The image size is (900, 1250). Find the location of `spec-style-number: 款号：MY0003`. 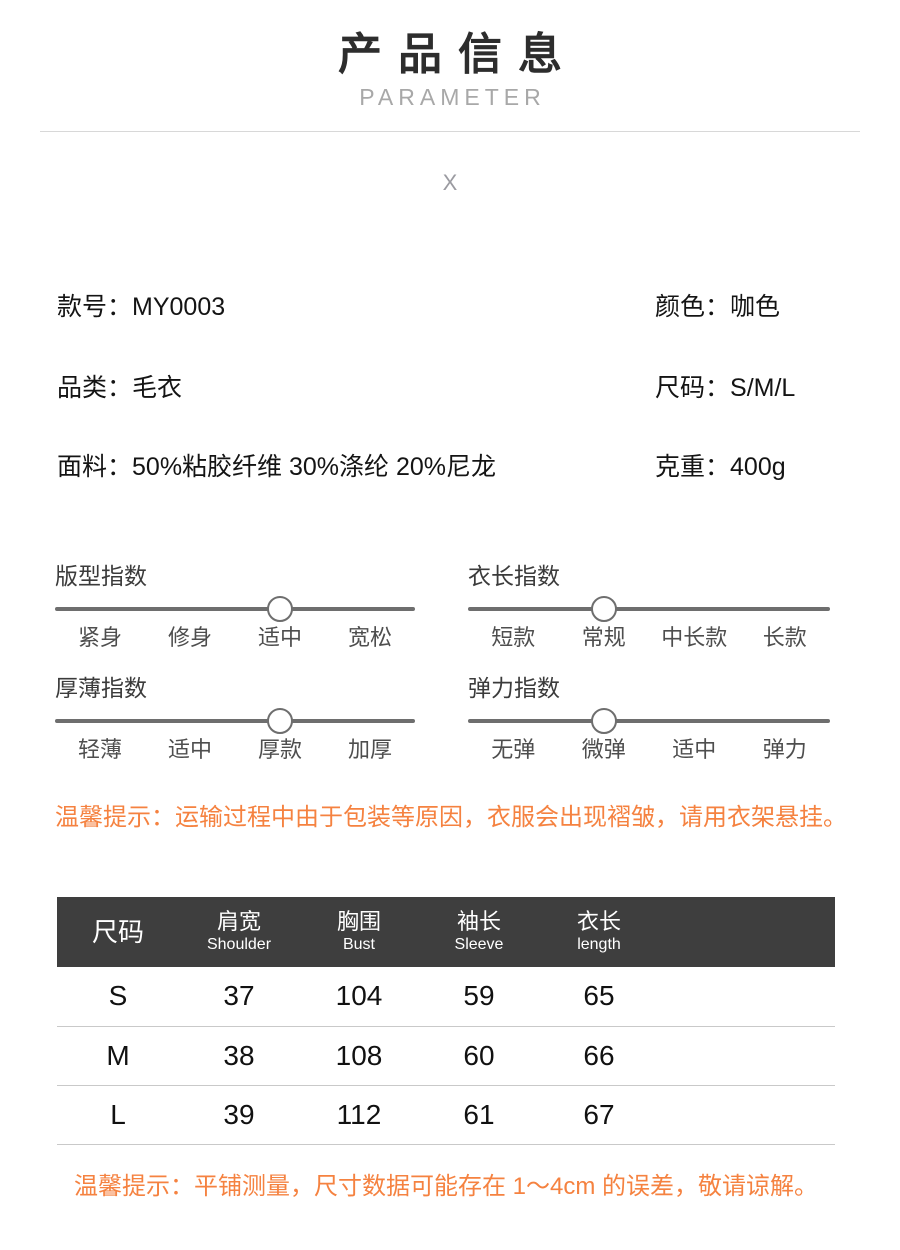

spec-style-number: 款号：MY0003 is located at coordinates (141, 307).